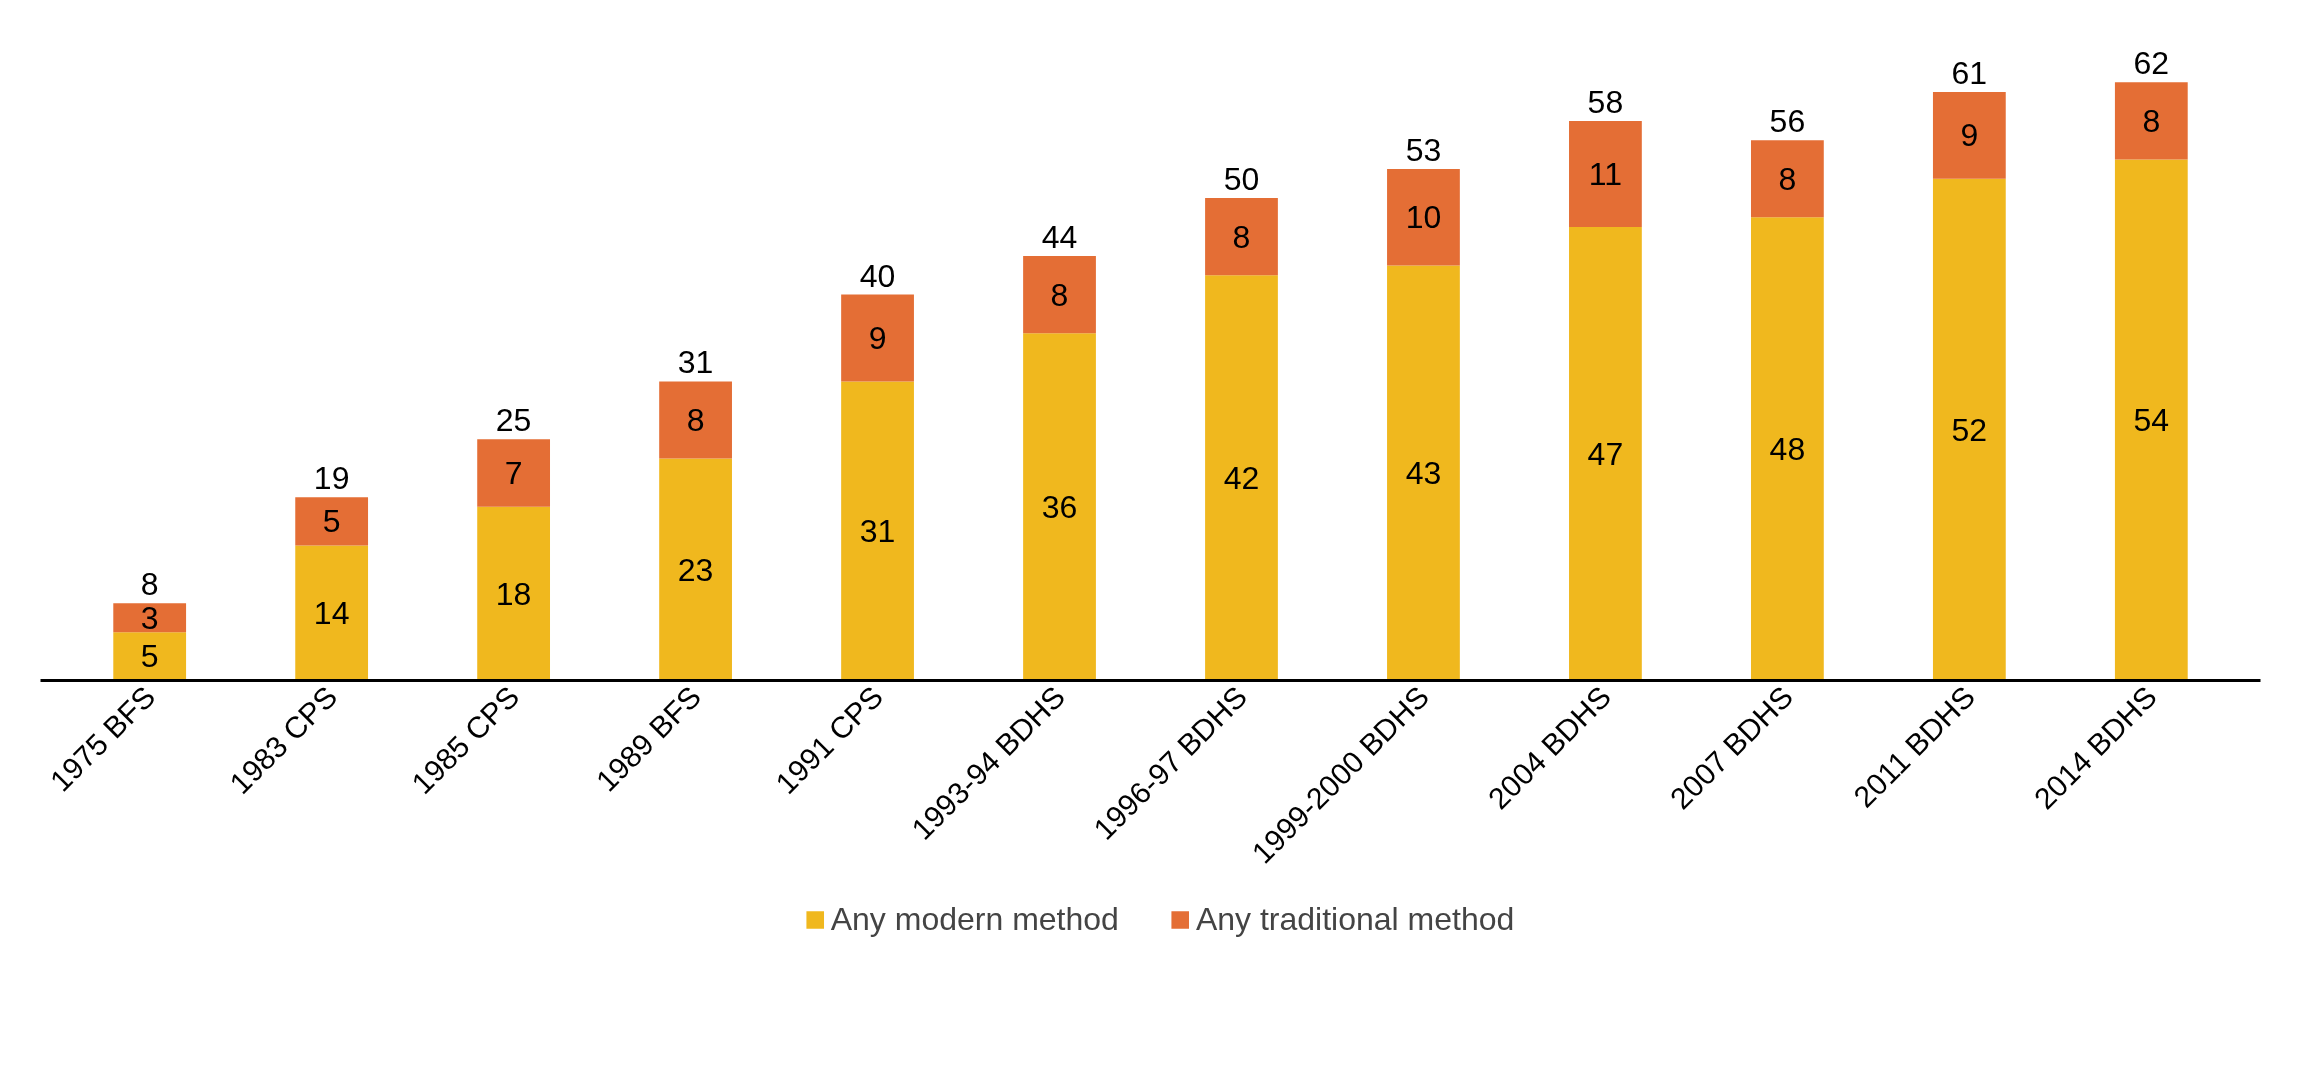 The image size is (2308, 1065). What do you see at coordinates (695, 362) in the screenshot?
I see `total-label: 31` at bounding box center [695, 362].